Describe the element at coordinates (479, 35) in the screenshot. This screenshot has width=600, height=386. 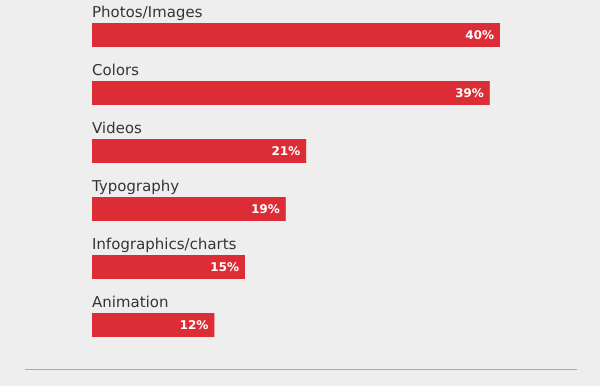
I see `data-label: 40%` at that location.